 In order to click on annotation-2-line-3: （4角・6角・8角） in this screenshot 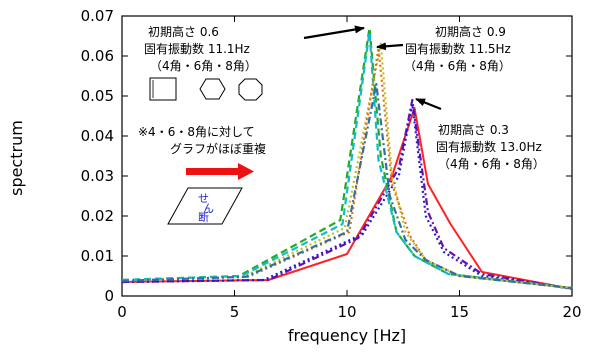, I will do `click(457, 66)`.